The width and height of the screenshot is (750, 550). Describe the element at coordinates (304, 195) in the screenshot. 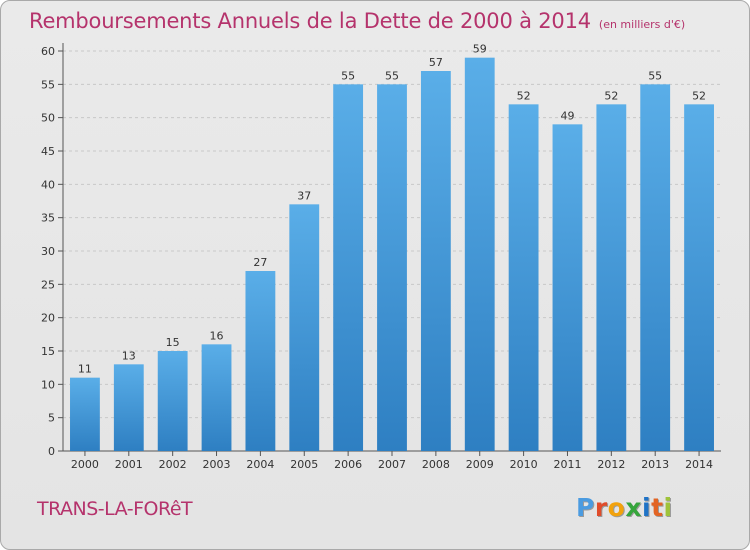

I see `value-label: 37` at that location.